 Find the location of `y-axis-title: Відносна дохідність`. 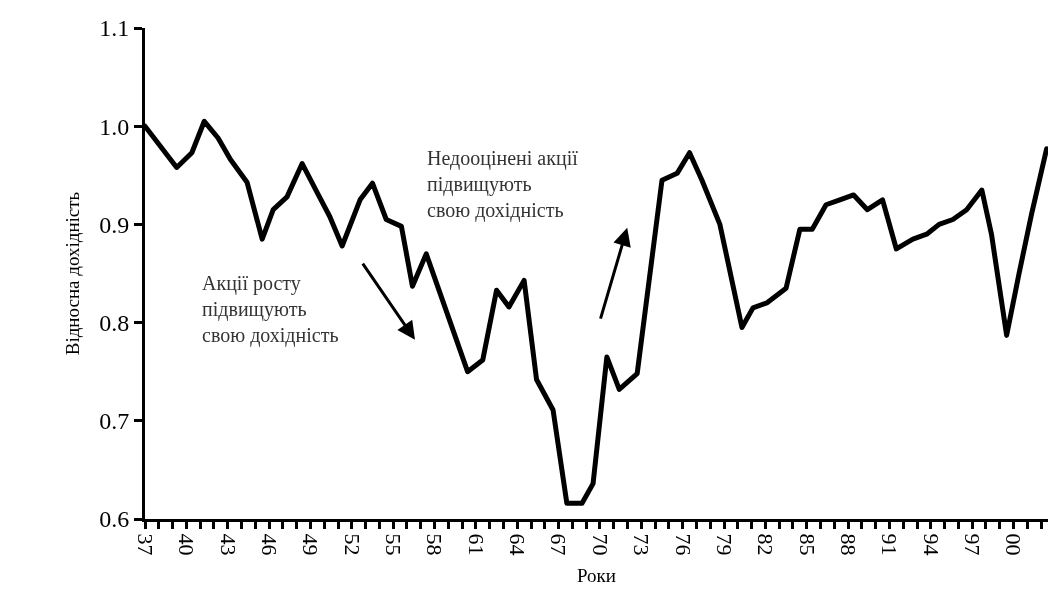

y-axis-title: Відносна дохідність is located at coordinates (73, 273).